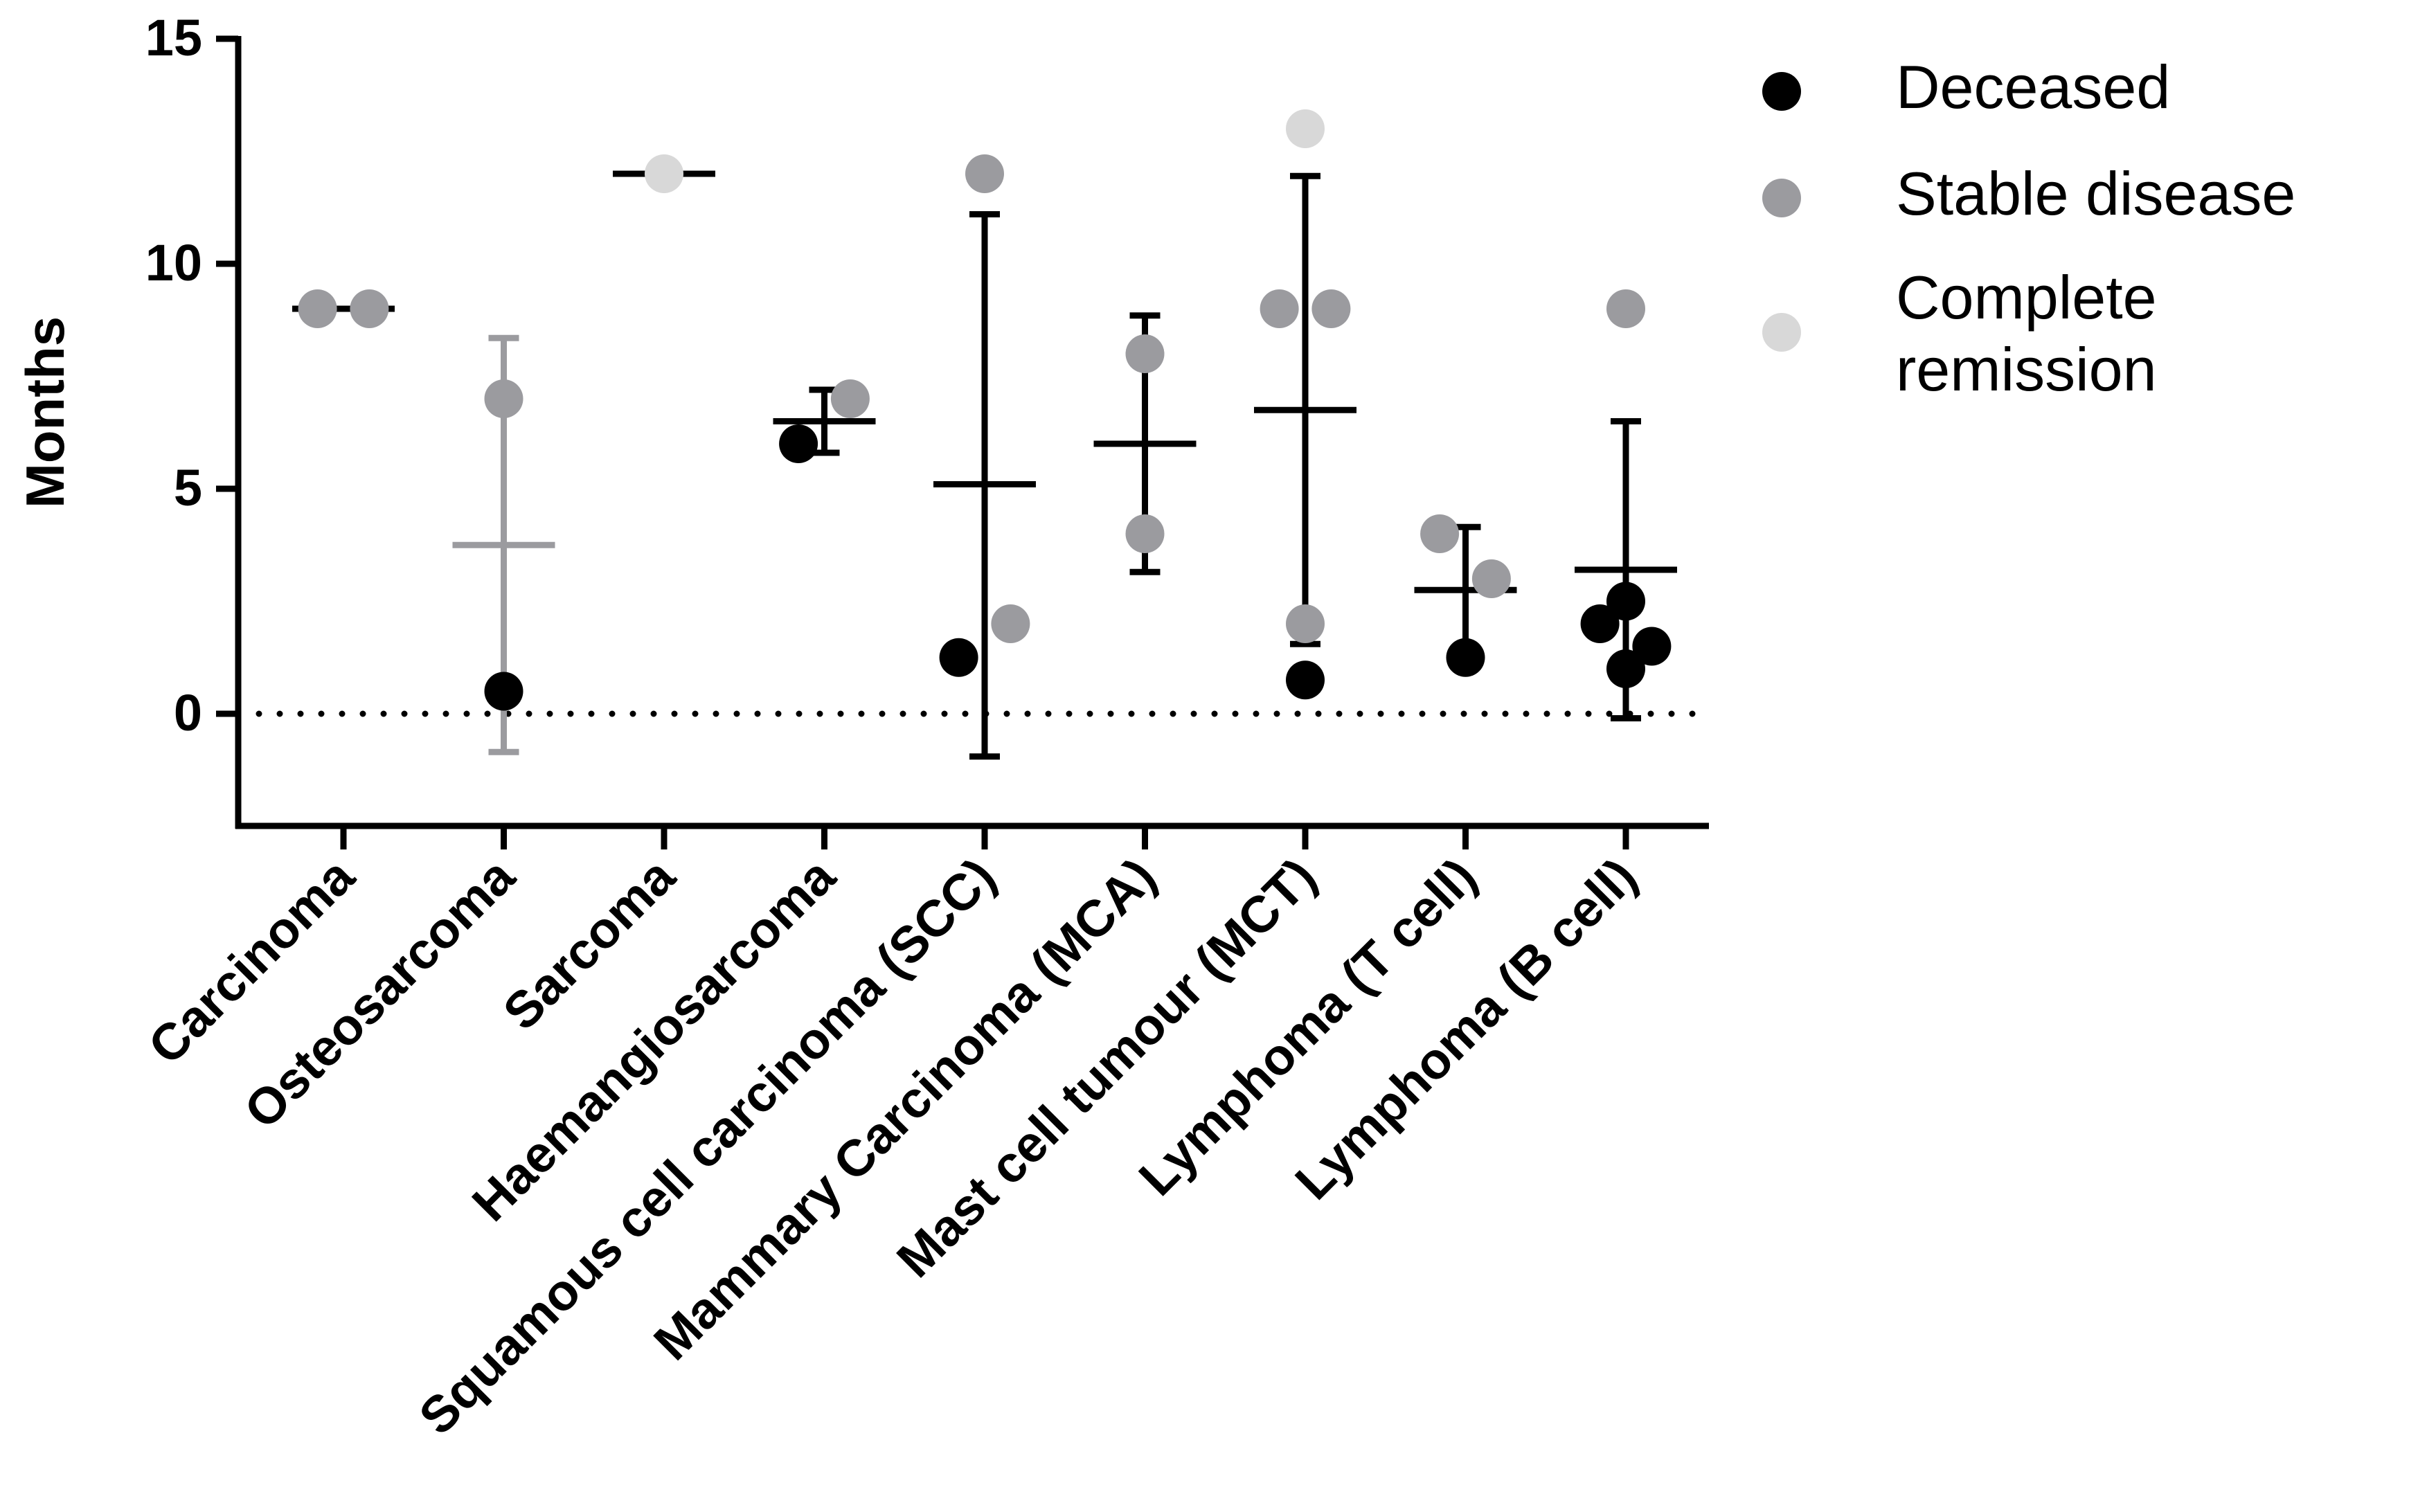 This screenshot has height=1512, width=2427. What do you see at coordinates (173, 262) in the screenshot?
I see `y-tick-label: 10` at bounding box center [173, 262].